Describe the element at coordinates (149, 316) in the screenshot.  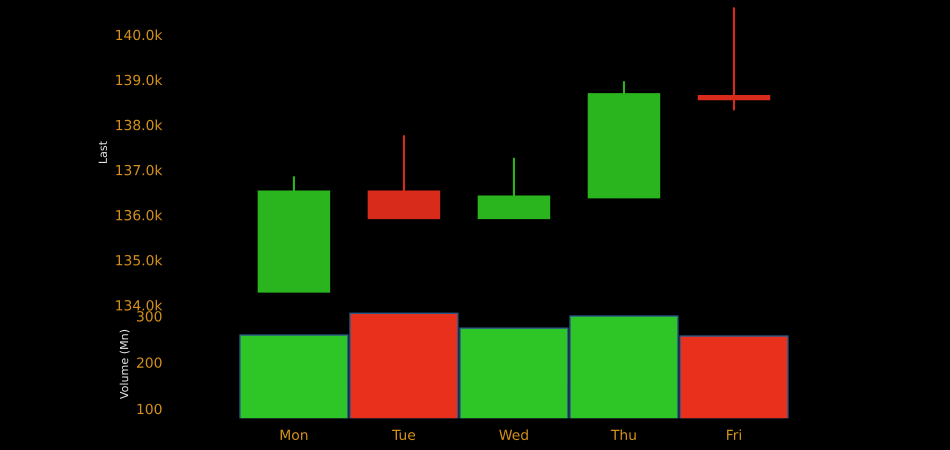
I see `y-tick-label: 300` at that location.